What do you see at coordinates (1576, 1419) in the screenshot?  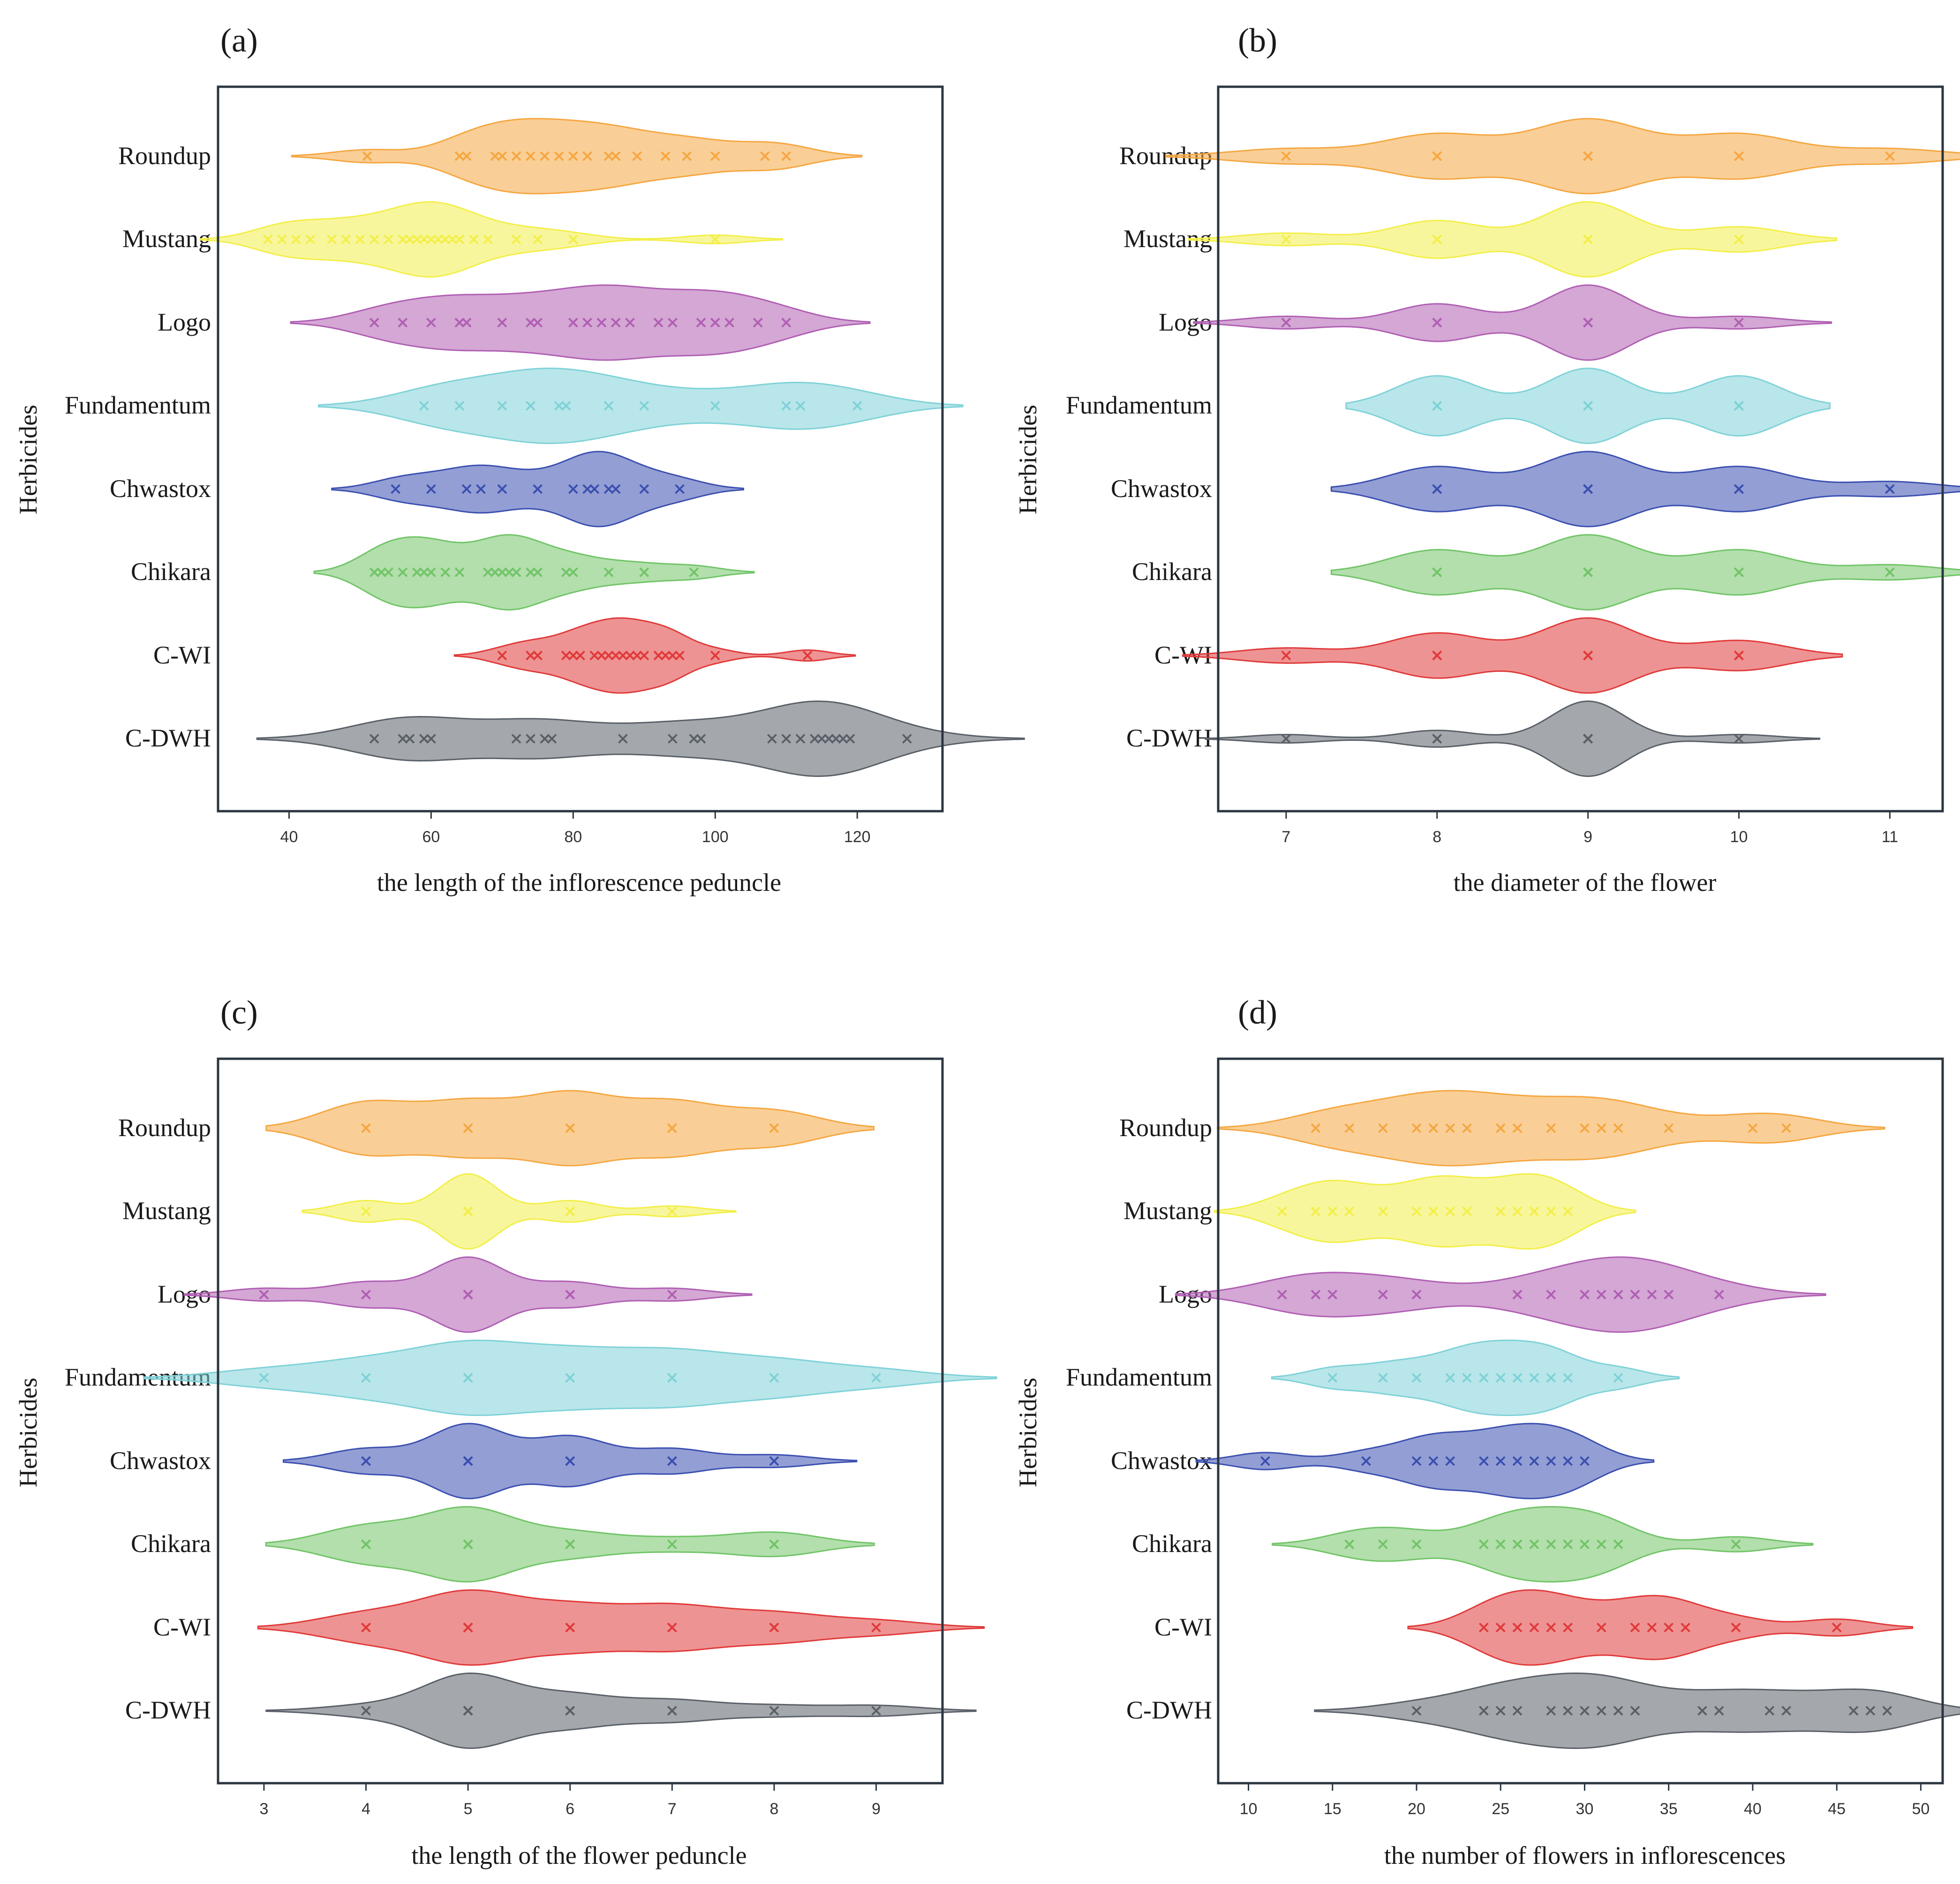 I see `panel-d-points` at bounding box center [1576, 1419].